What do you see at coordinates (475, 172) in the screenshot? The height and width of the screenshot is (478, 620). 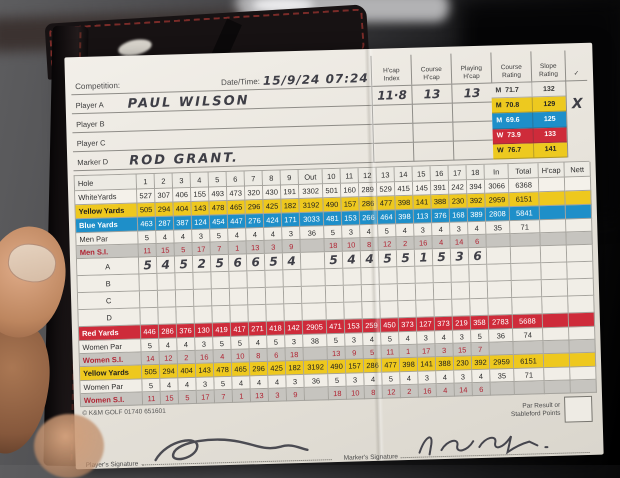 I see `grid-cell: 18` at bounding box center [475, 172].